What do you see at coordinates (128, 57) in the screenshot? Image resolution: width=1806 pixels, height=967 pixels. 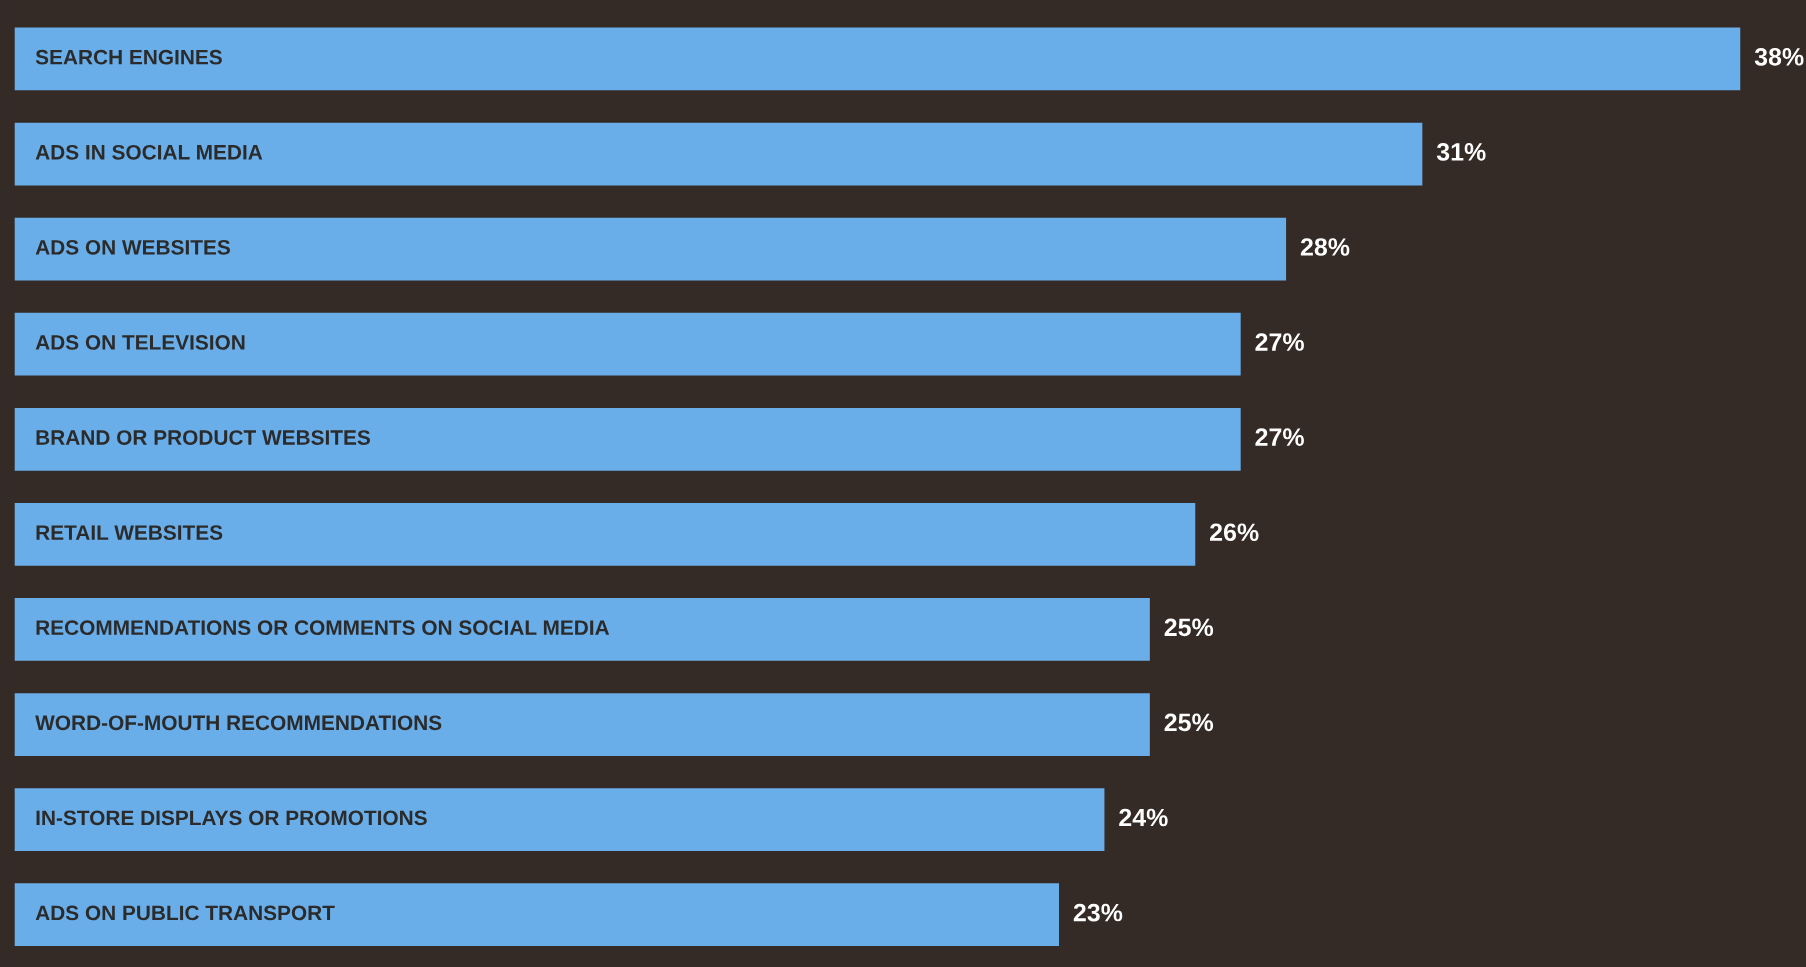 I see `y-tick-label: SEARCH ENGINES` at bounding box center [128, 57].